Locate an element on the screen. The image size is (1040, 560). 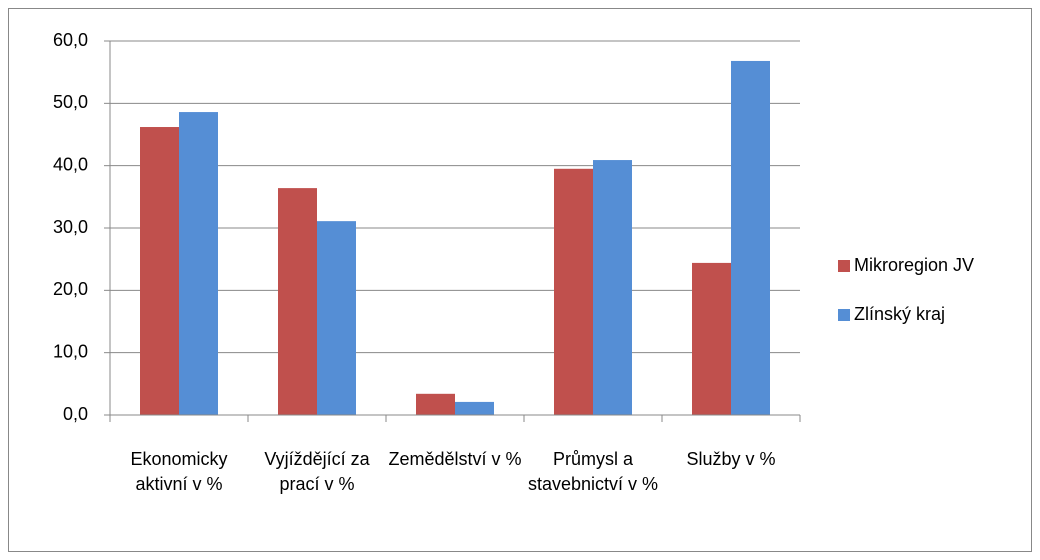
x-tick-label: Vyjíždějící za prací v % is located at coordinates (317, 471).